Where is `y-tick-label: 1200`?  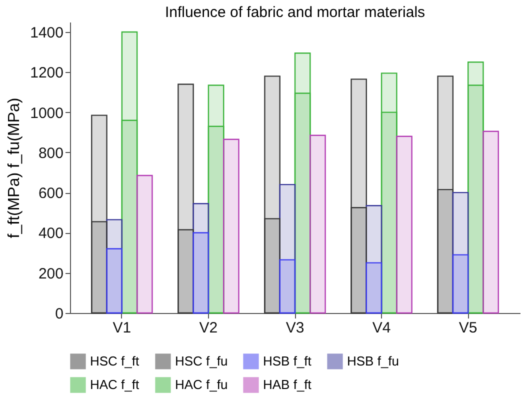
y-tick-label: 1200 is located at coordinates (47, 73).